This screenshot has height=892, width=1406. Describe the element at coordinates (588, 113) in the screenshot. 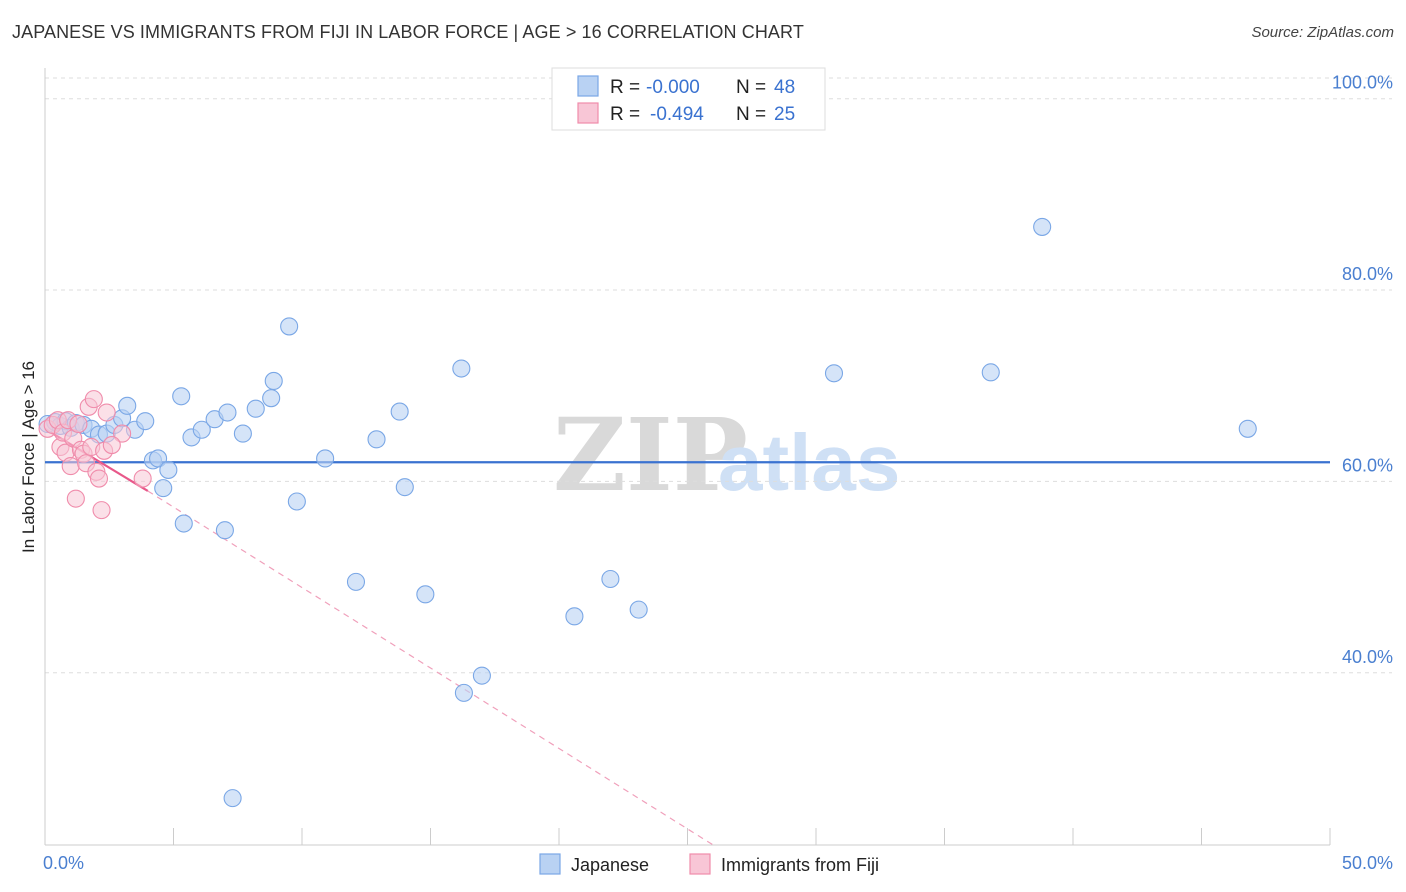

I see `stats-legend-swatch-fiji` at that location.